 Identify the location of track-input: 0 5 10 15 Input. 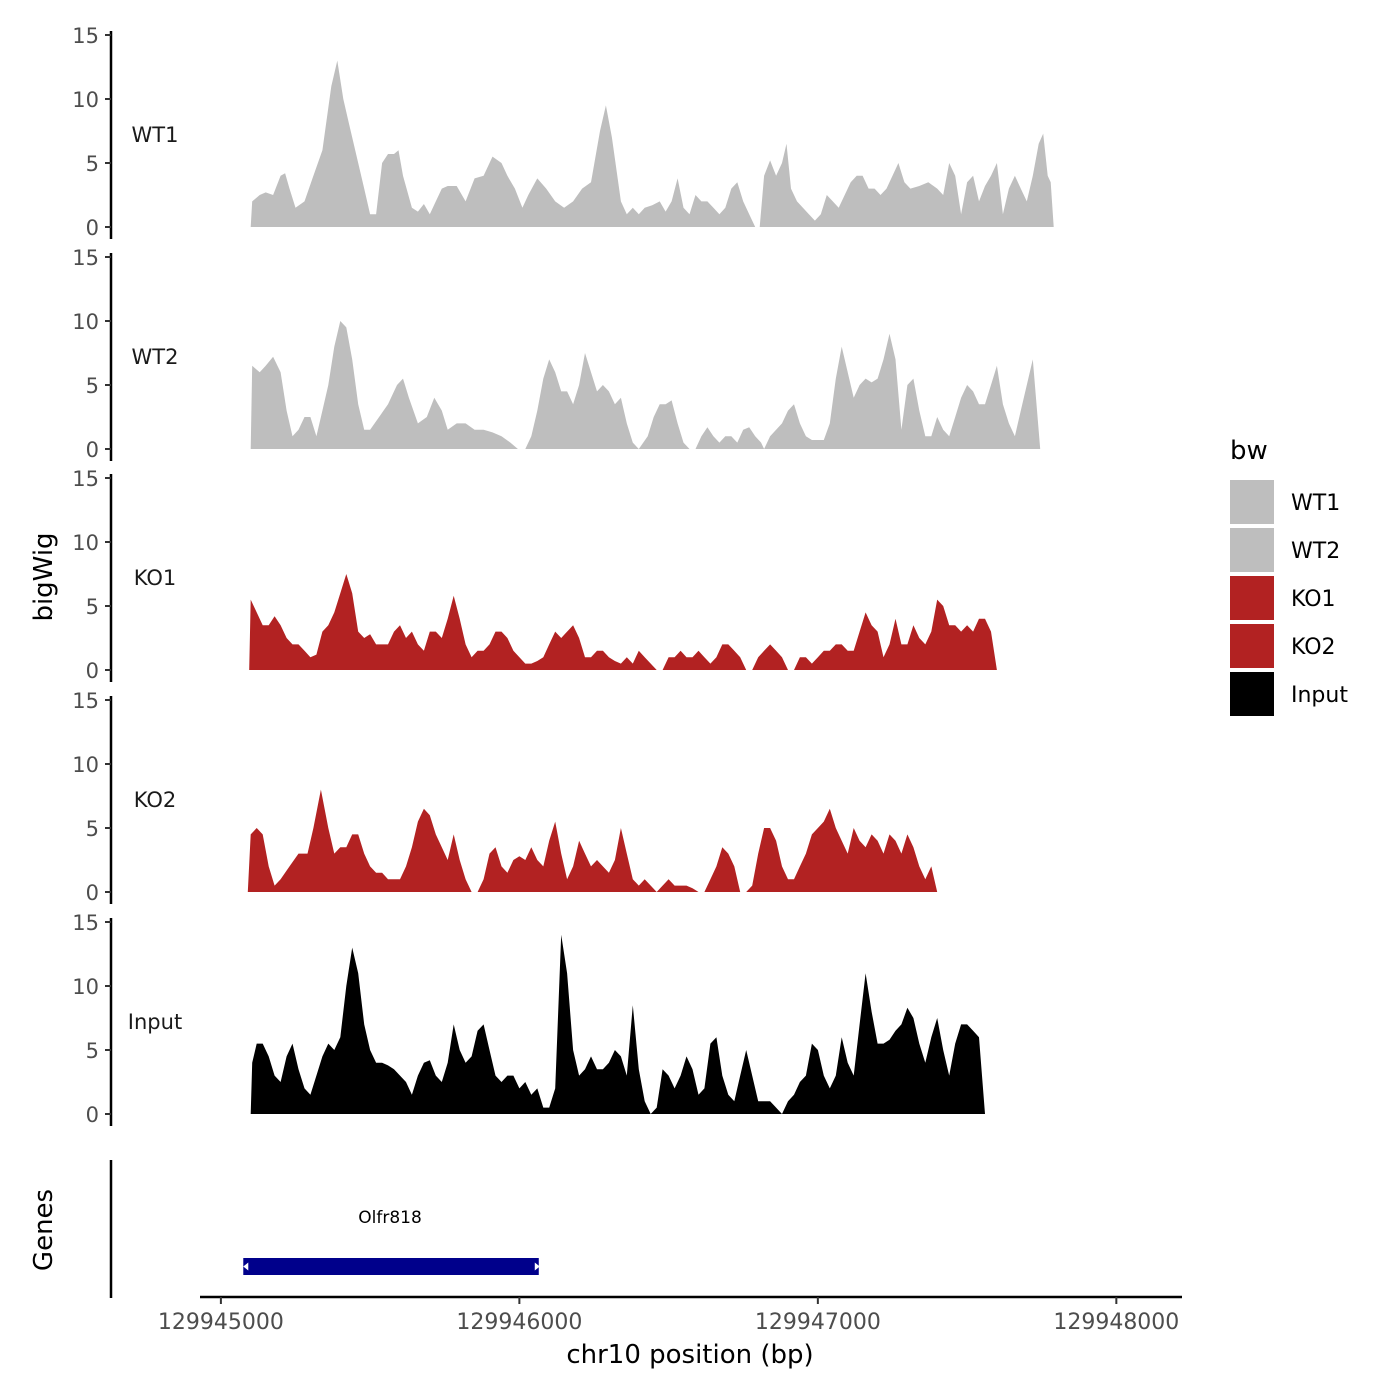
(528, 1019).